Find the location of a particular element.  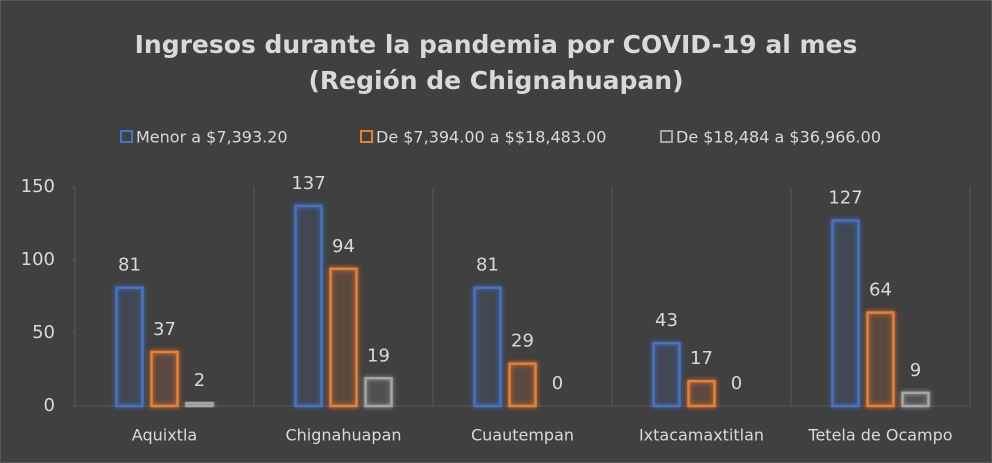

data-label: 37 is located at coordinates (164, 329).